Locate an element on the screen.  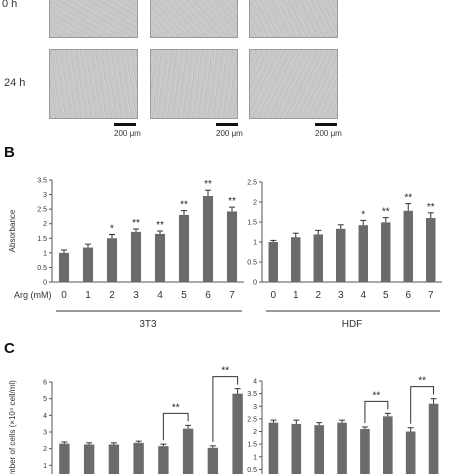
chart0-ytick-label-4: 2 is located at coordinates (45, 224).